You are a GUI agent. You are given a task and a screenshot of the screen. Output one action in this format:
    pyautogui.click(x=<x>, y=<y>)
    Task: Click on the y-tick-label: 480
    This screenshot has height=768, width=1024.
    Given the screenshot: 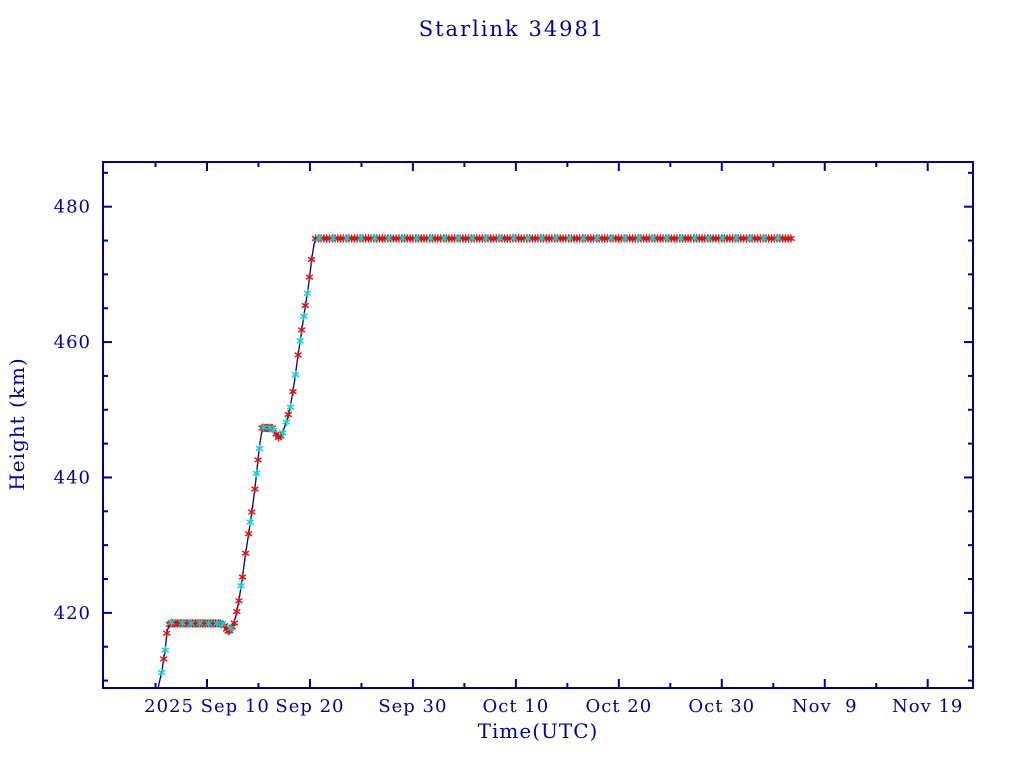 What is the action you would take?
    pyautogui.click(x=72, y=207)
    